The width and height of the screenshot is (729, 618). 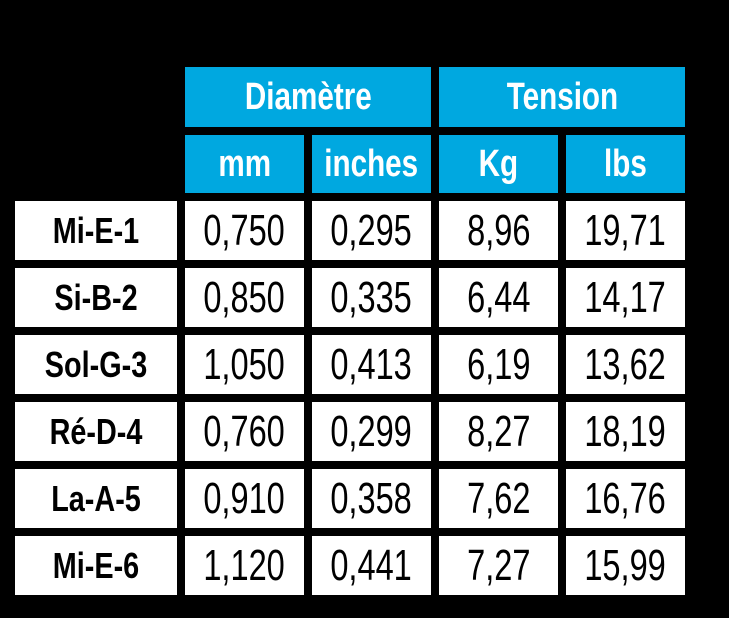 I want to click on kg-value: 6,19, so click(x=498, y=364).